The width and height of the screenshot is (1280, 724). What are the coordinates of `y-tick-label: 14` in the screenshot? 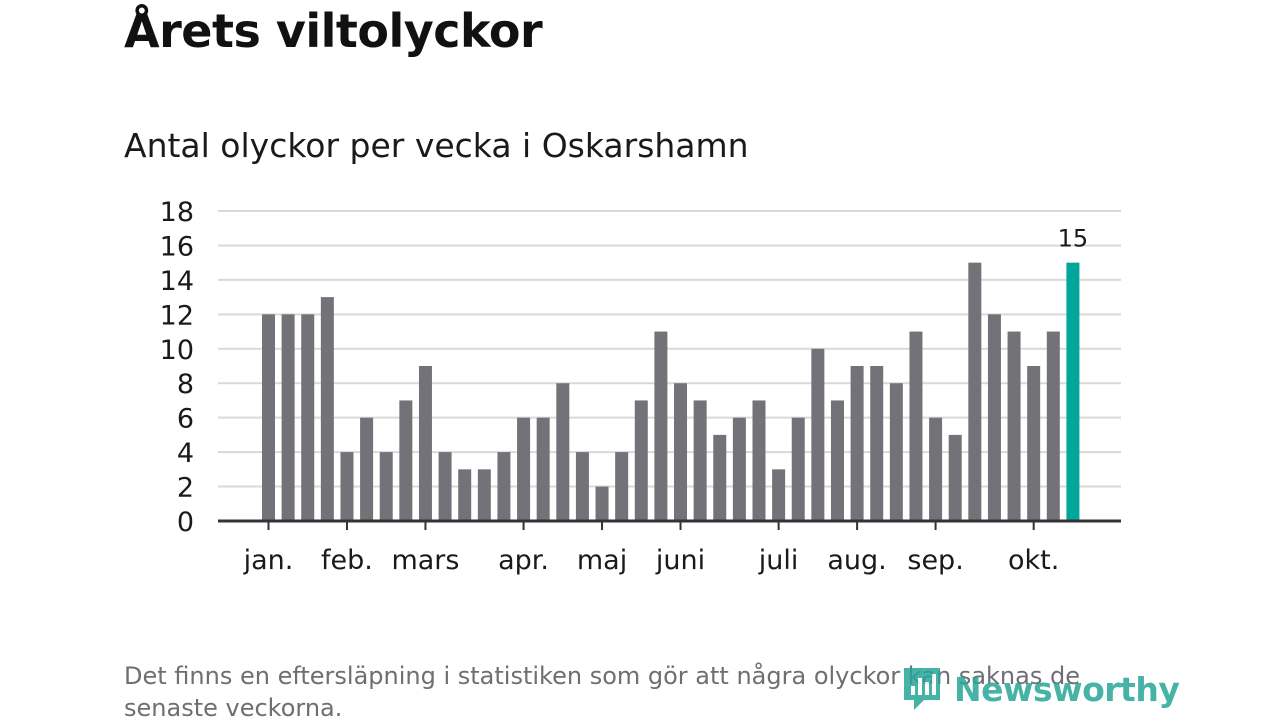 It's located at (177, 281).